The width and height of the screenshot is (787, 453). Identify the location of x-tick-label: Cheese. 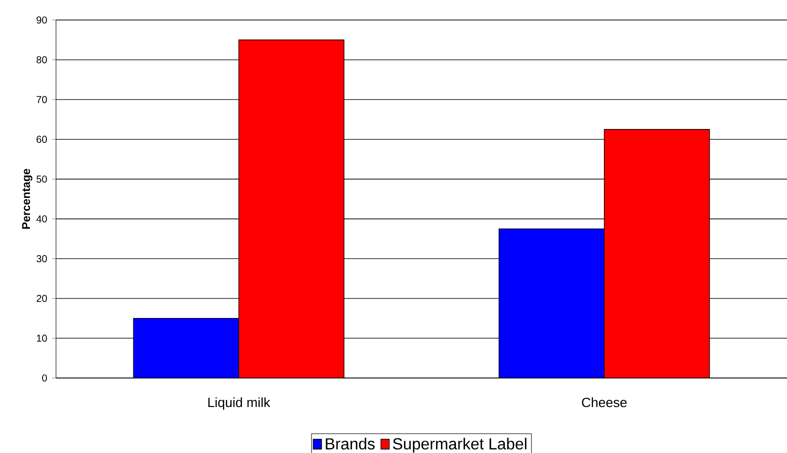
(604, 402).